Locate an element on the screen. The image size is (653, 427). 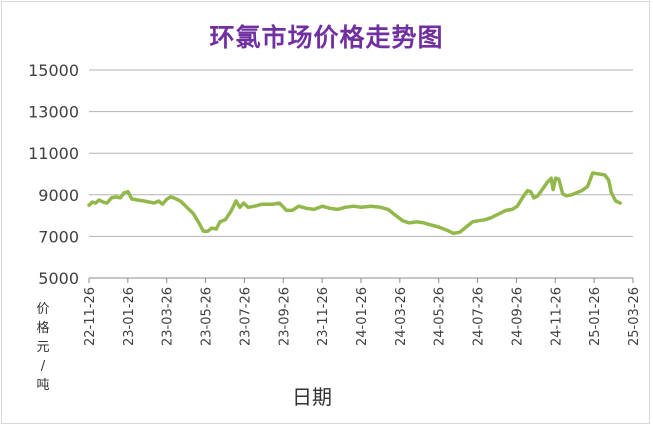
x-tick-label: 23-09-26 is located at coordinates (284, 316).